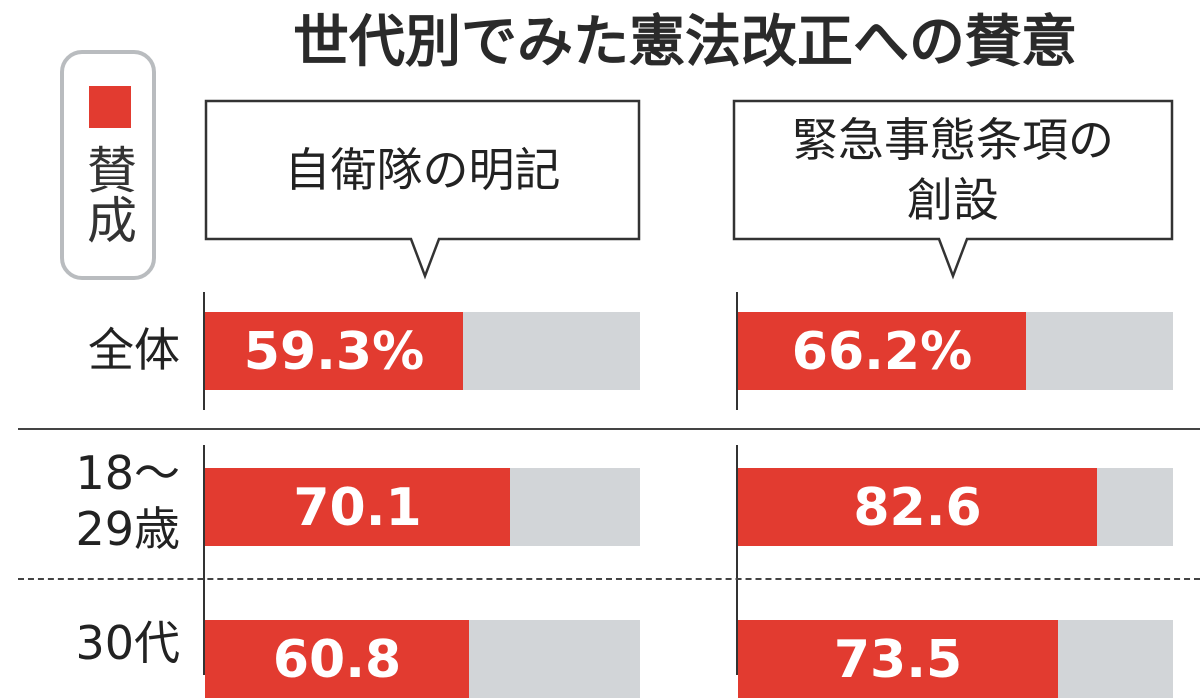 The image size is (1200, 700). What do you see at coordinates (110, 107) in the screenshot?
I see `legend-swatch-agree` at bounding box center [110, 107].